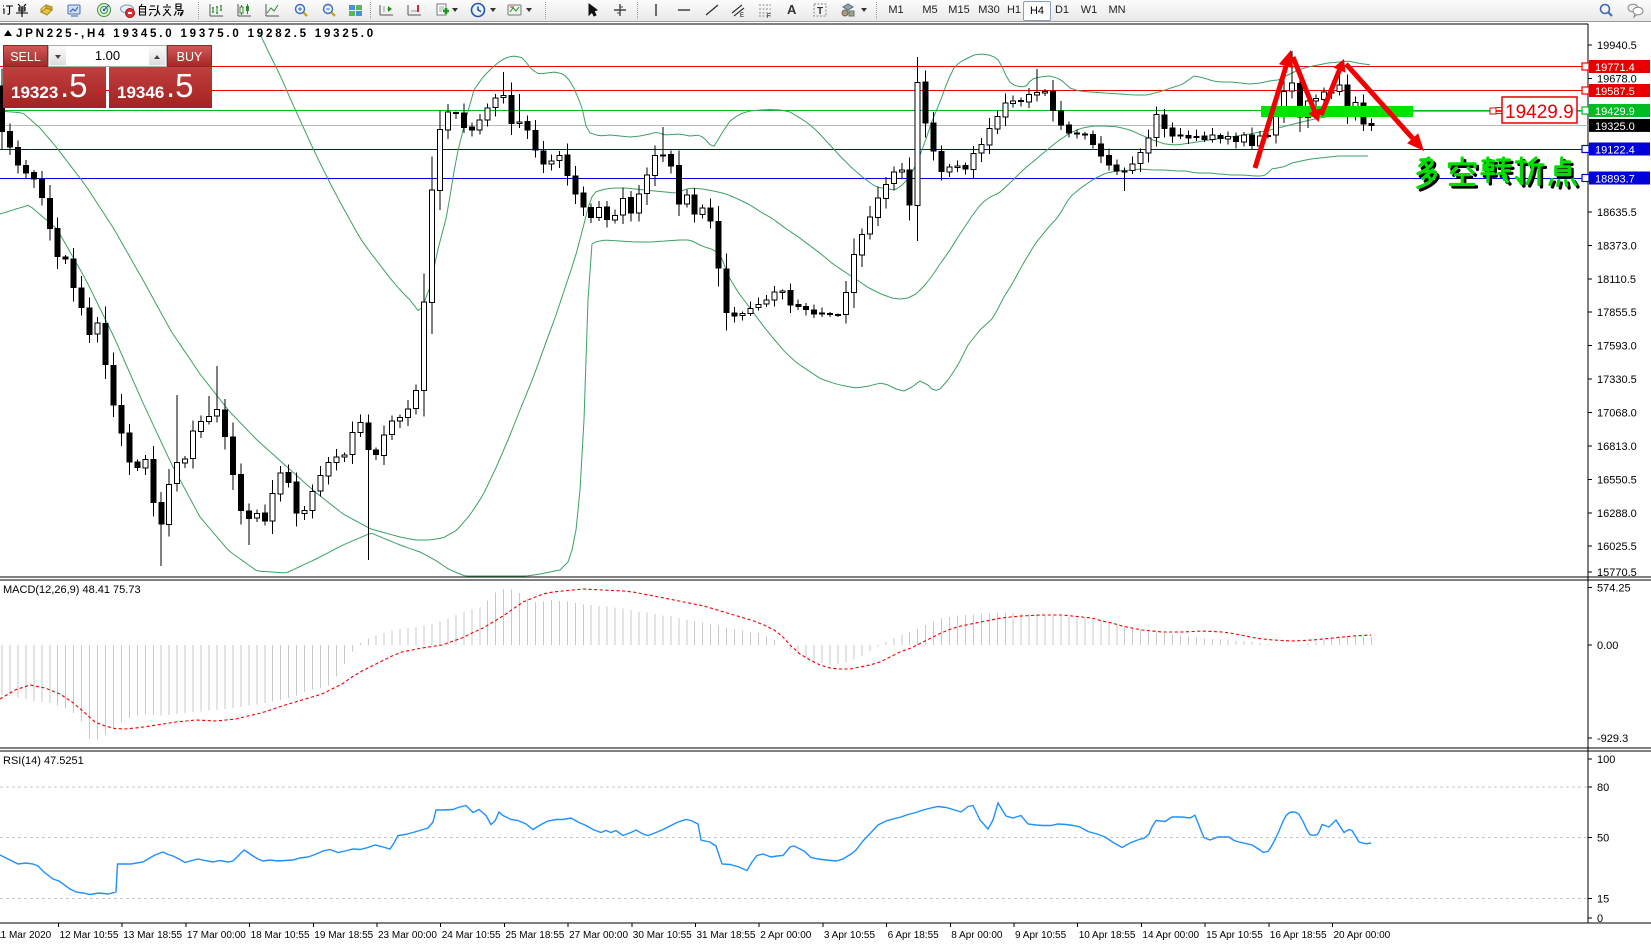 This screenshot has width=1651, height=945. I want to click on svg-text: 15 Apr 10:55, so click(1234, 935).